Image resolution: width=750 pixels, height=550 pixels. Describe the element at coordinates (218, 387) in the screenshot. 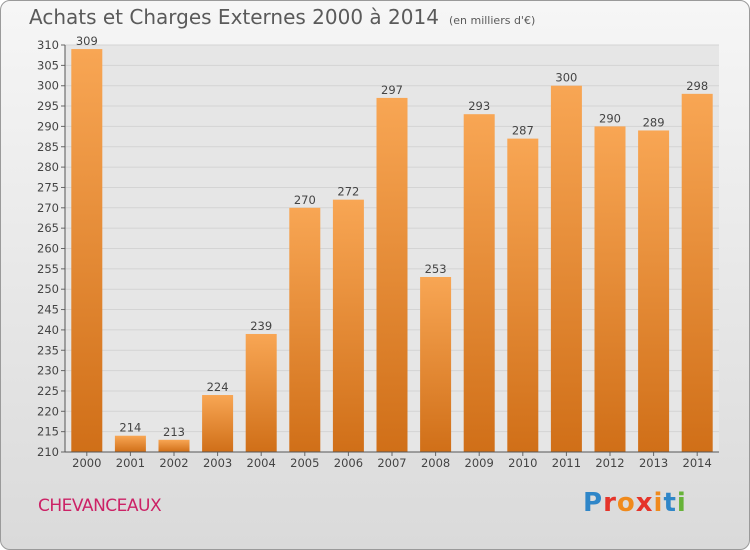

I see `data-label: 224` at that location.